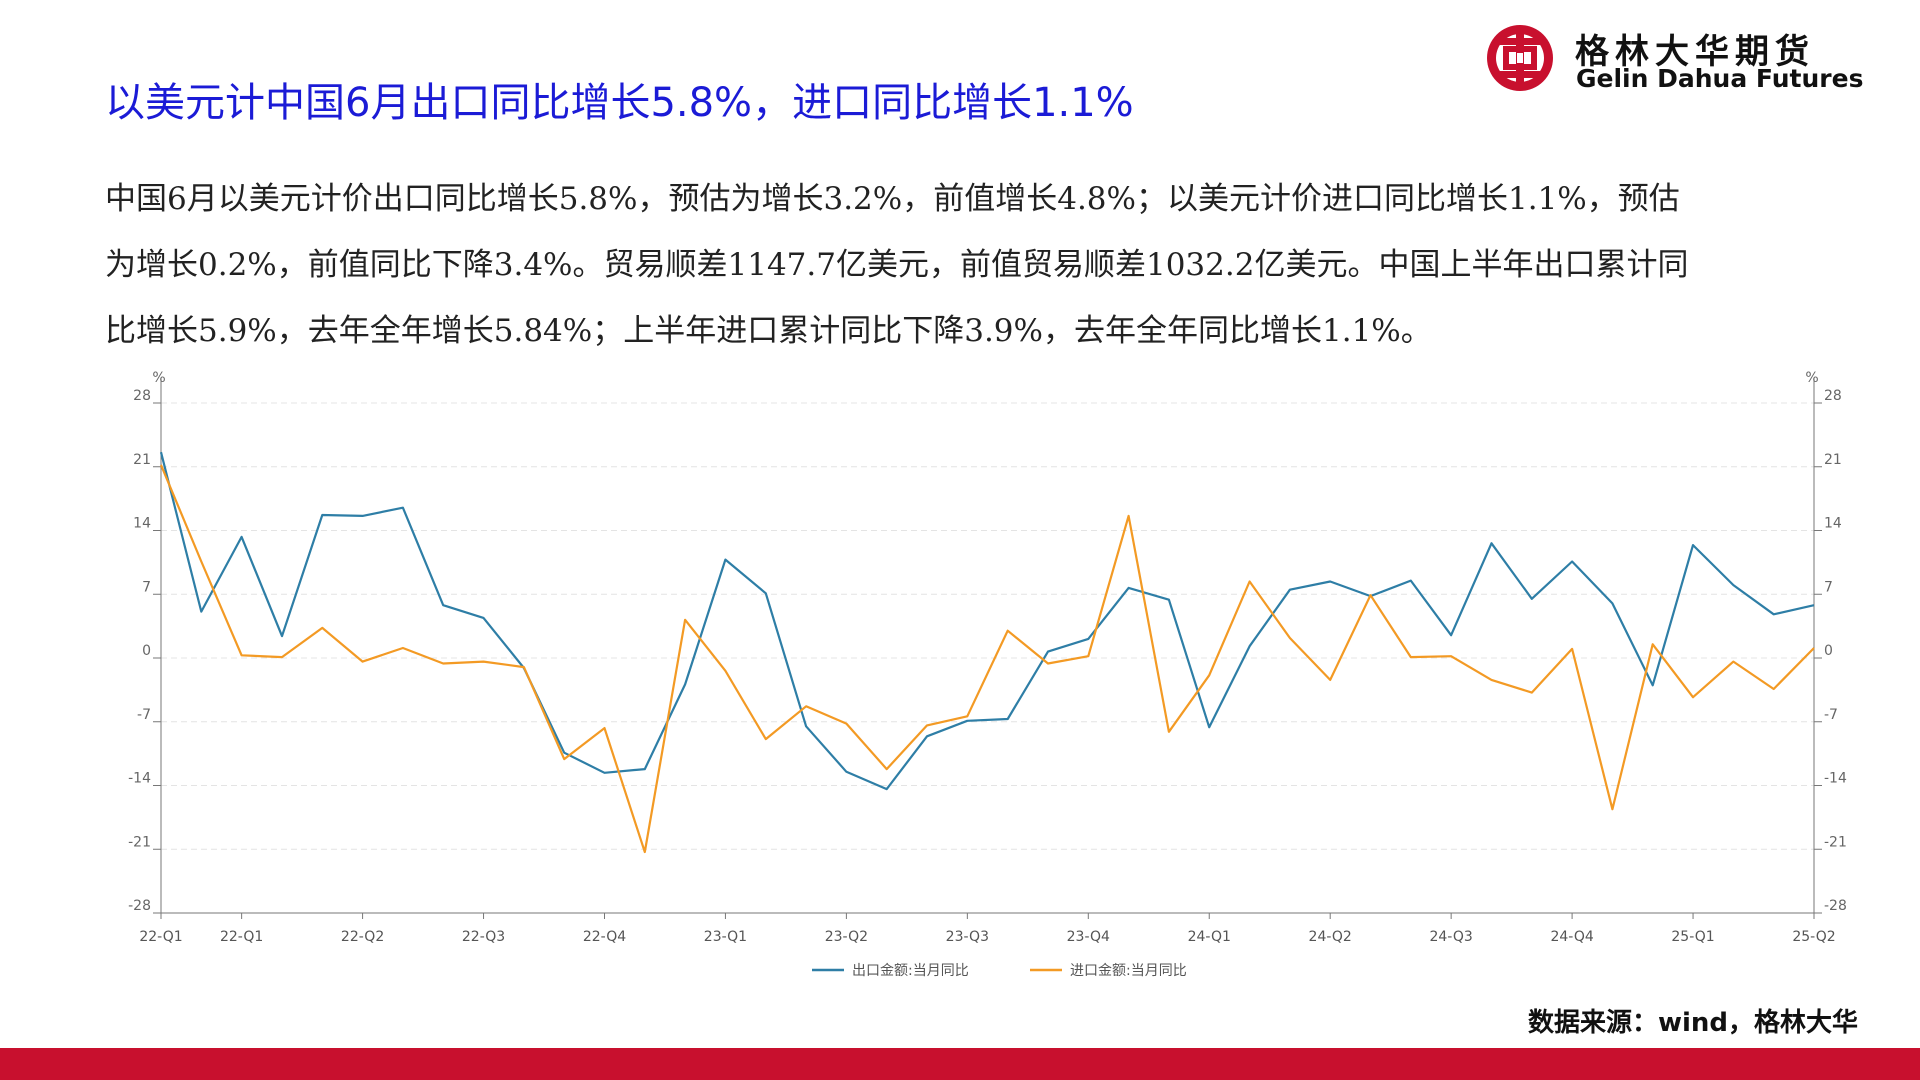 This screenshot has height=1080, width=1920. I want to click on left-y-tick-label: -28, so click(139, 906).